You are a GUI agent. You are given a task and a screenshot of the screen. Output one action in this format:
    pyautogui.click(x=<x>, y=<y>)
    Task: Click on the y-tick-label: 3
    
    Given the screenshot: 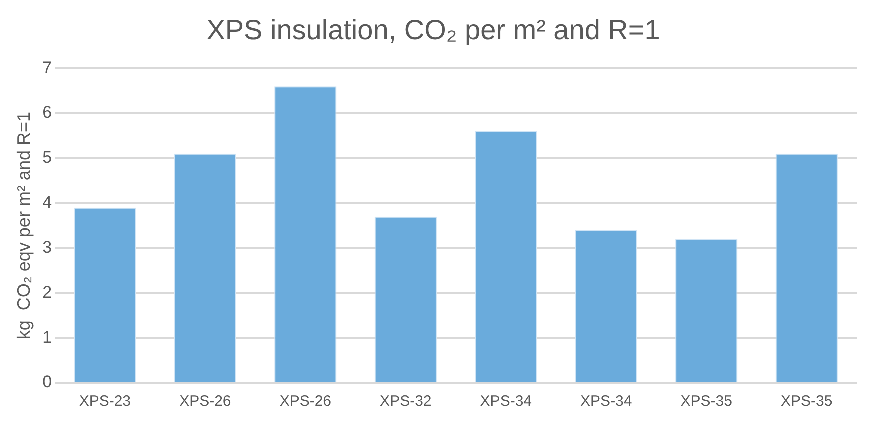 What is the action you would take?
    pyautogui.click(x=47, y=247)
    